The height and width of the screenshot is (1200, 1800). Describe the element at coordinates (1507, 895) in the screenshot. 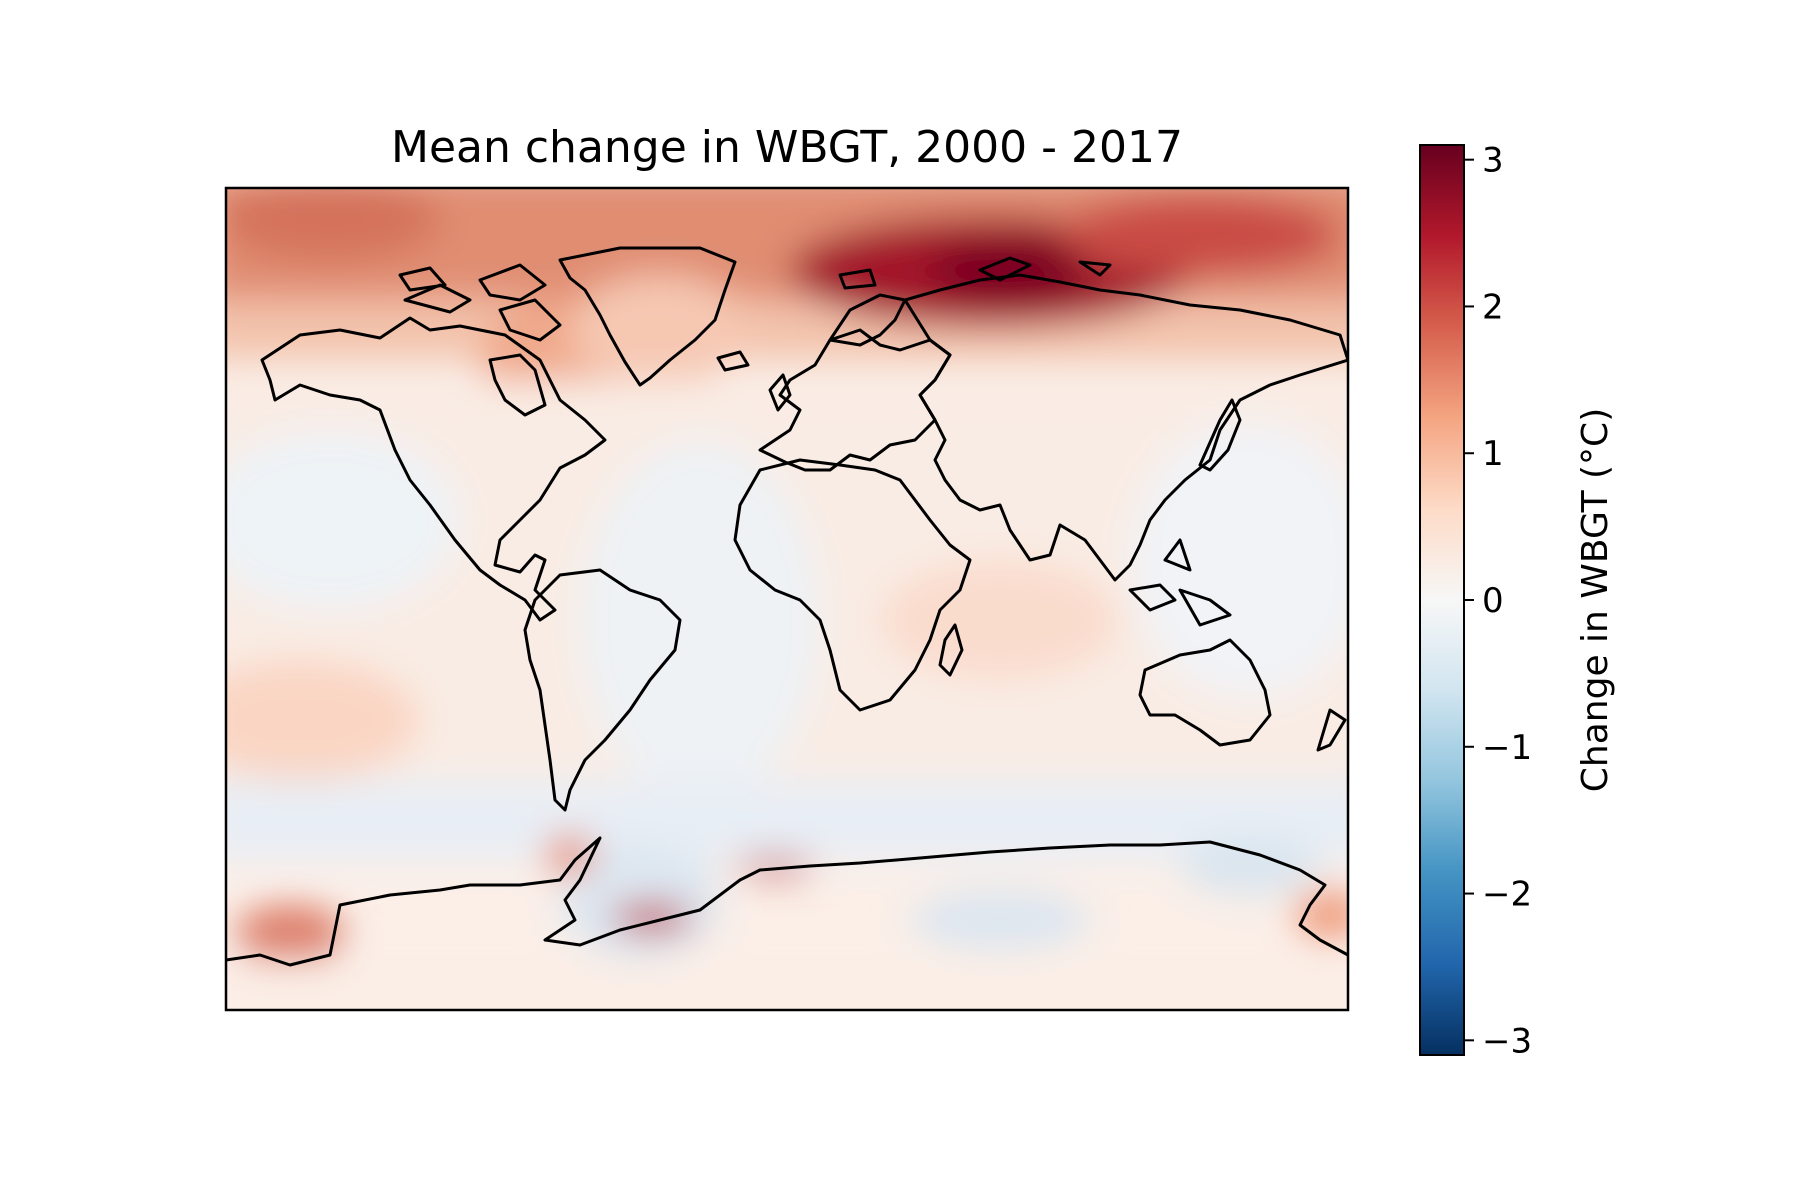

I see `colorbar-tick-label: −2` at that location.